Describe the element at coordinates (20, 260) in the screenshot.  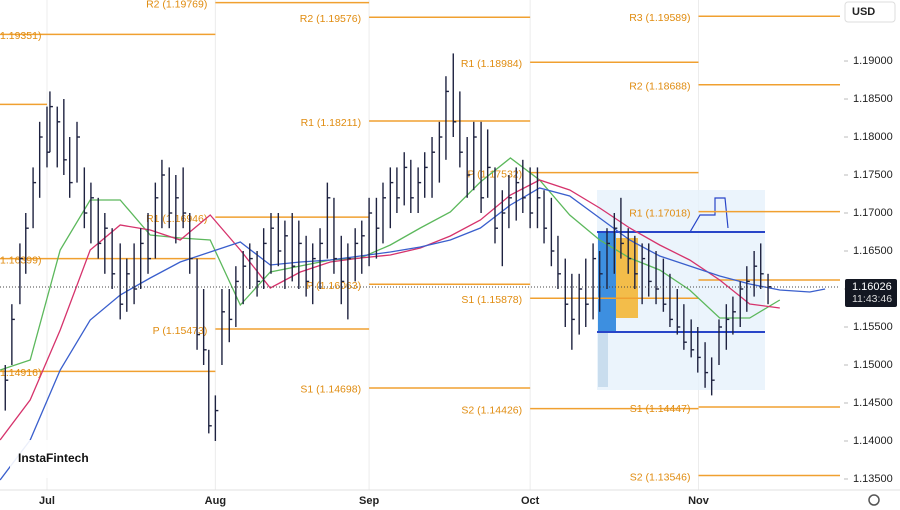
I see `pivot-label: 1.16399)` at that location.